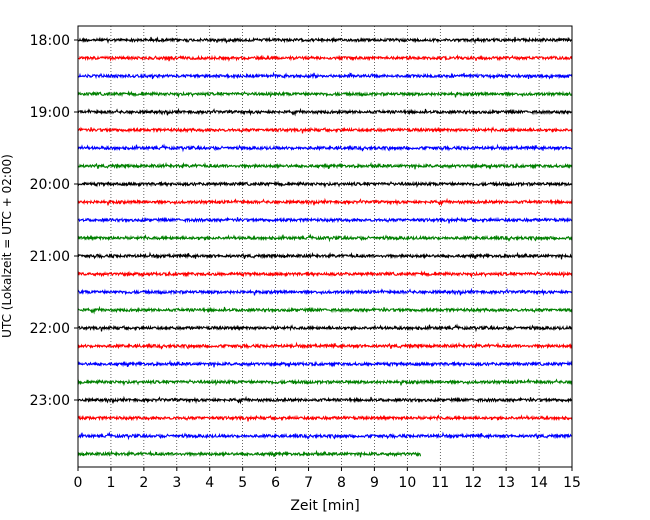 The image size is (650, 520). I want to click on x-tick-label-3: 3, so click(176, 483).